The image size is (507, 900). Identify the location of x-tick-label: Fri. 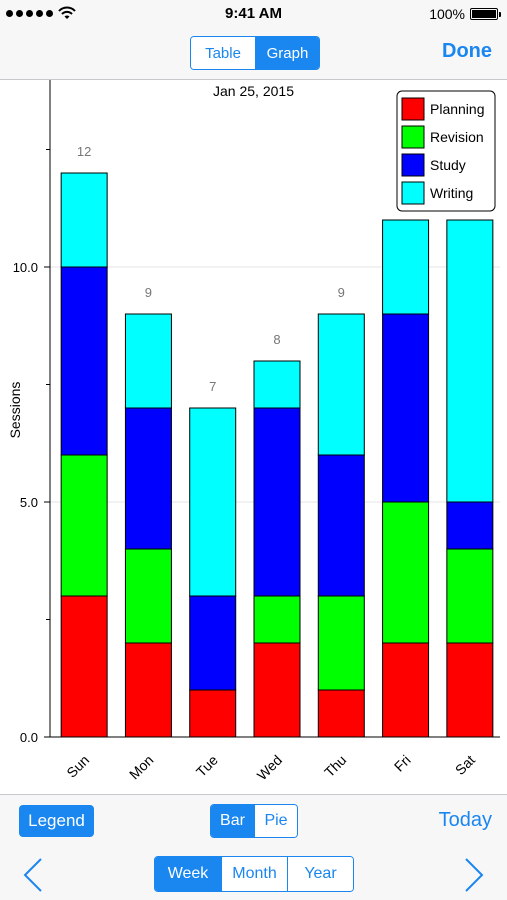
(402, 763).